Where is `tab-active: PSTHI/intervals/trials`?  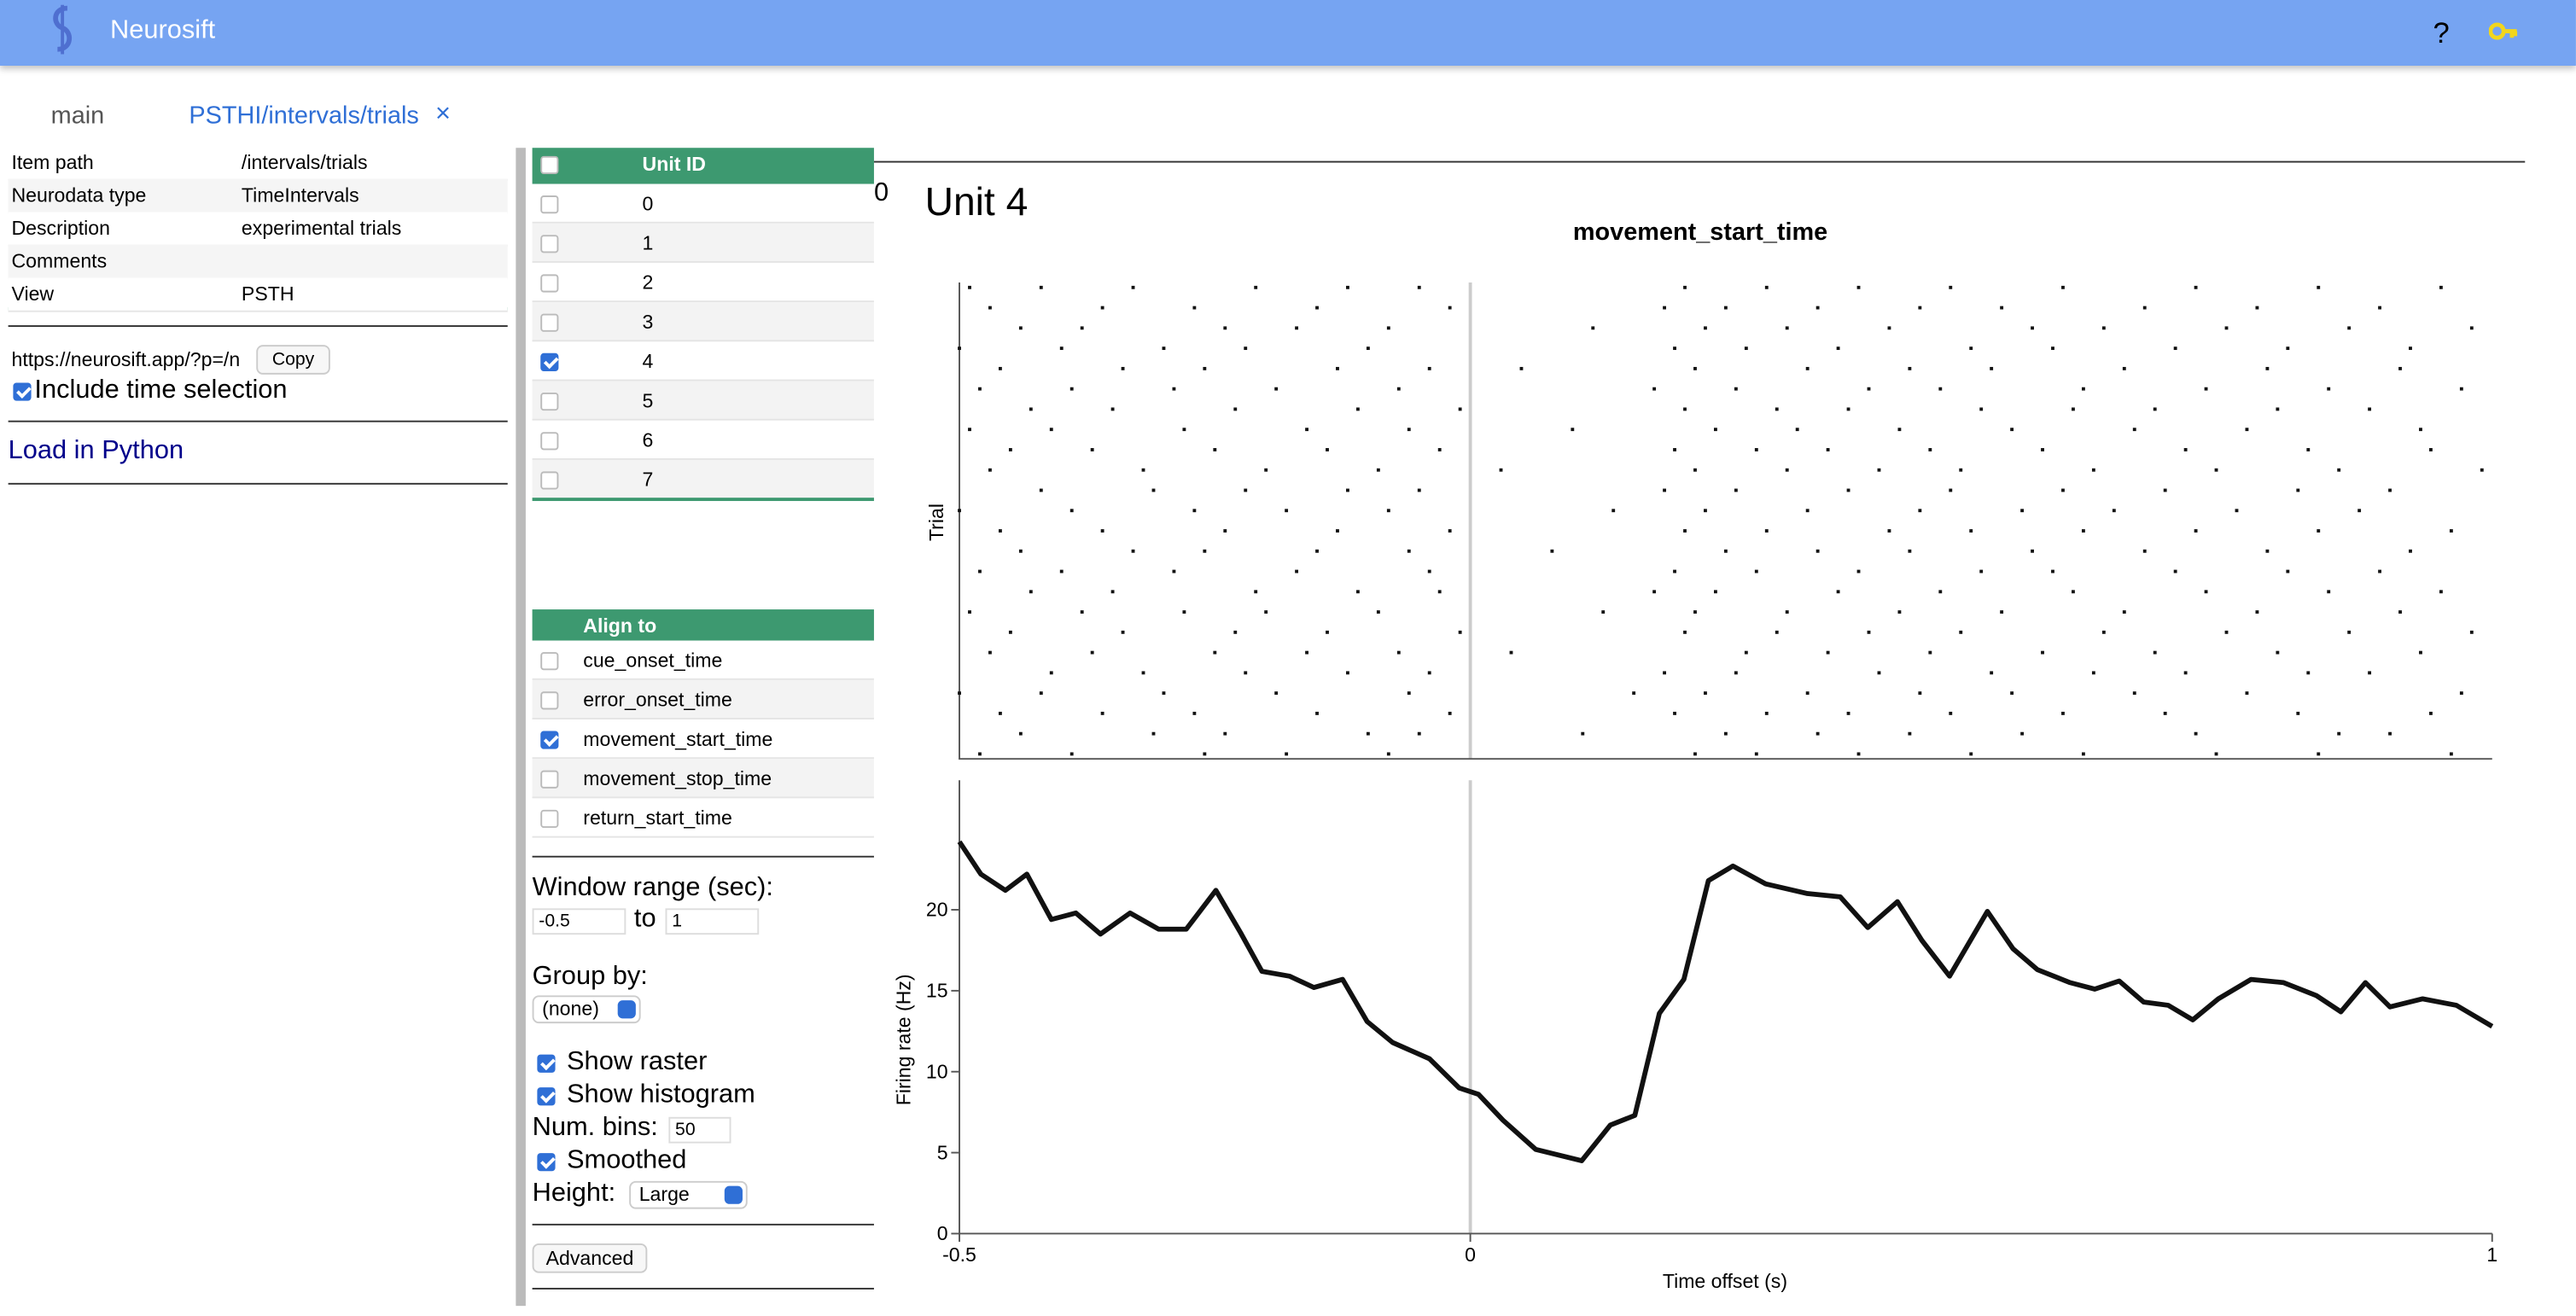
tab-active: PSTHI/intervals/trials is located at coordinates (304, 116).